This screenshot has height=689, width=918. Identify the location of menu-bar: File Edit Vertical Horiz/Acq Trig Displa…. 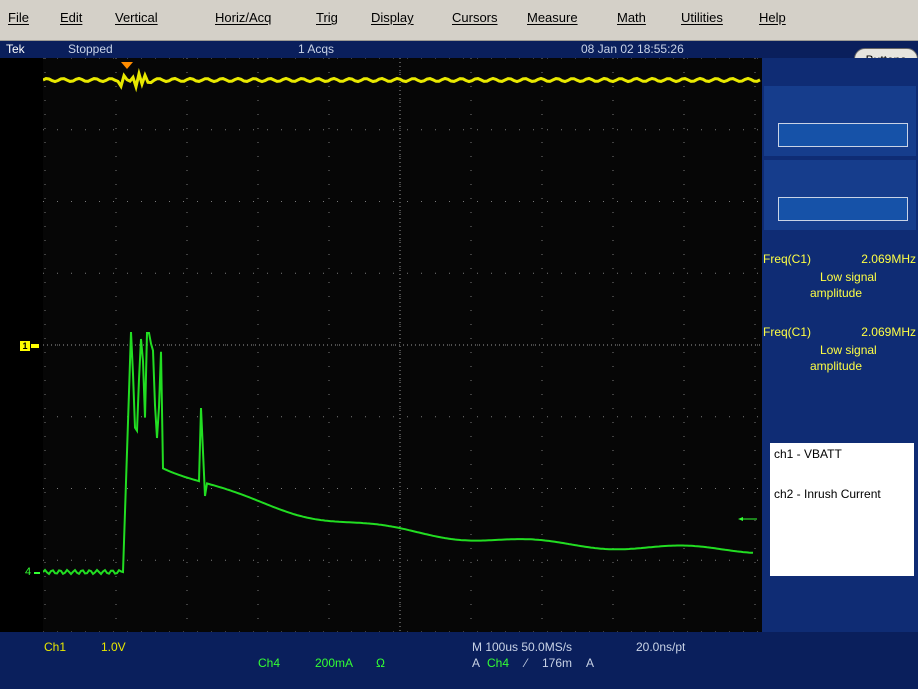
(459, 20).